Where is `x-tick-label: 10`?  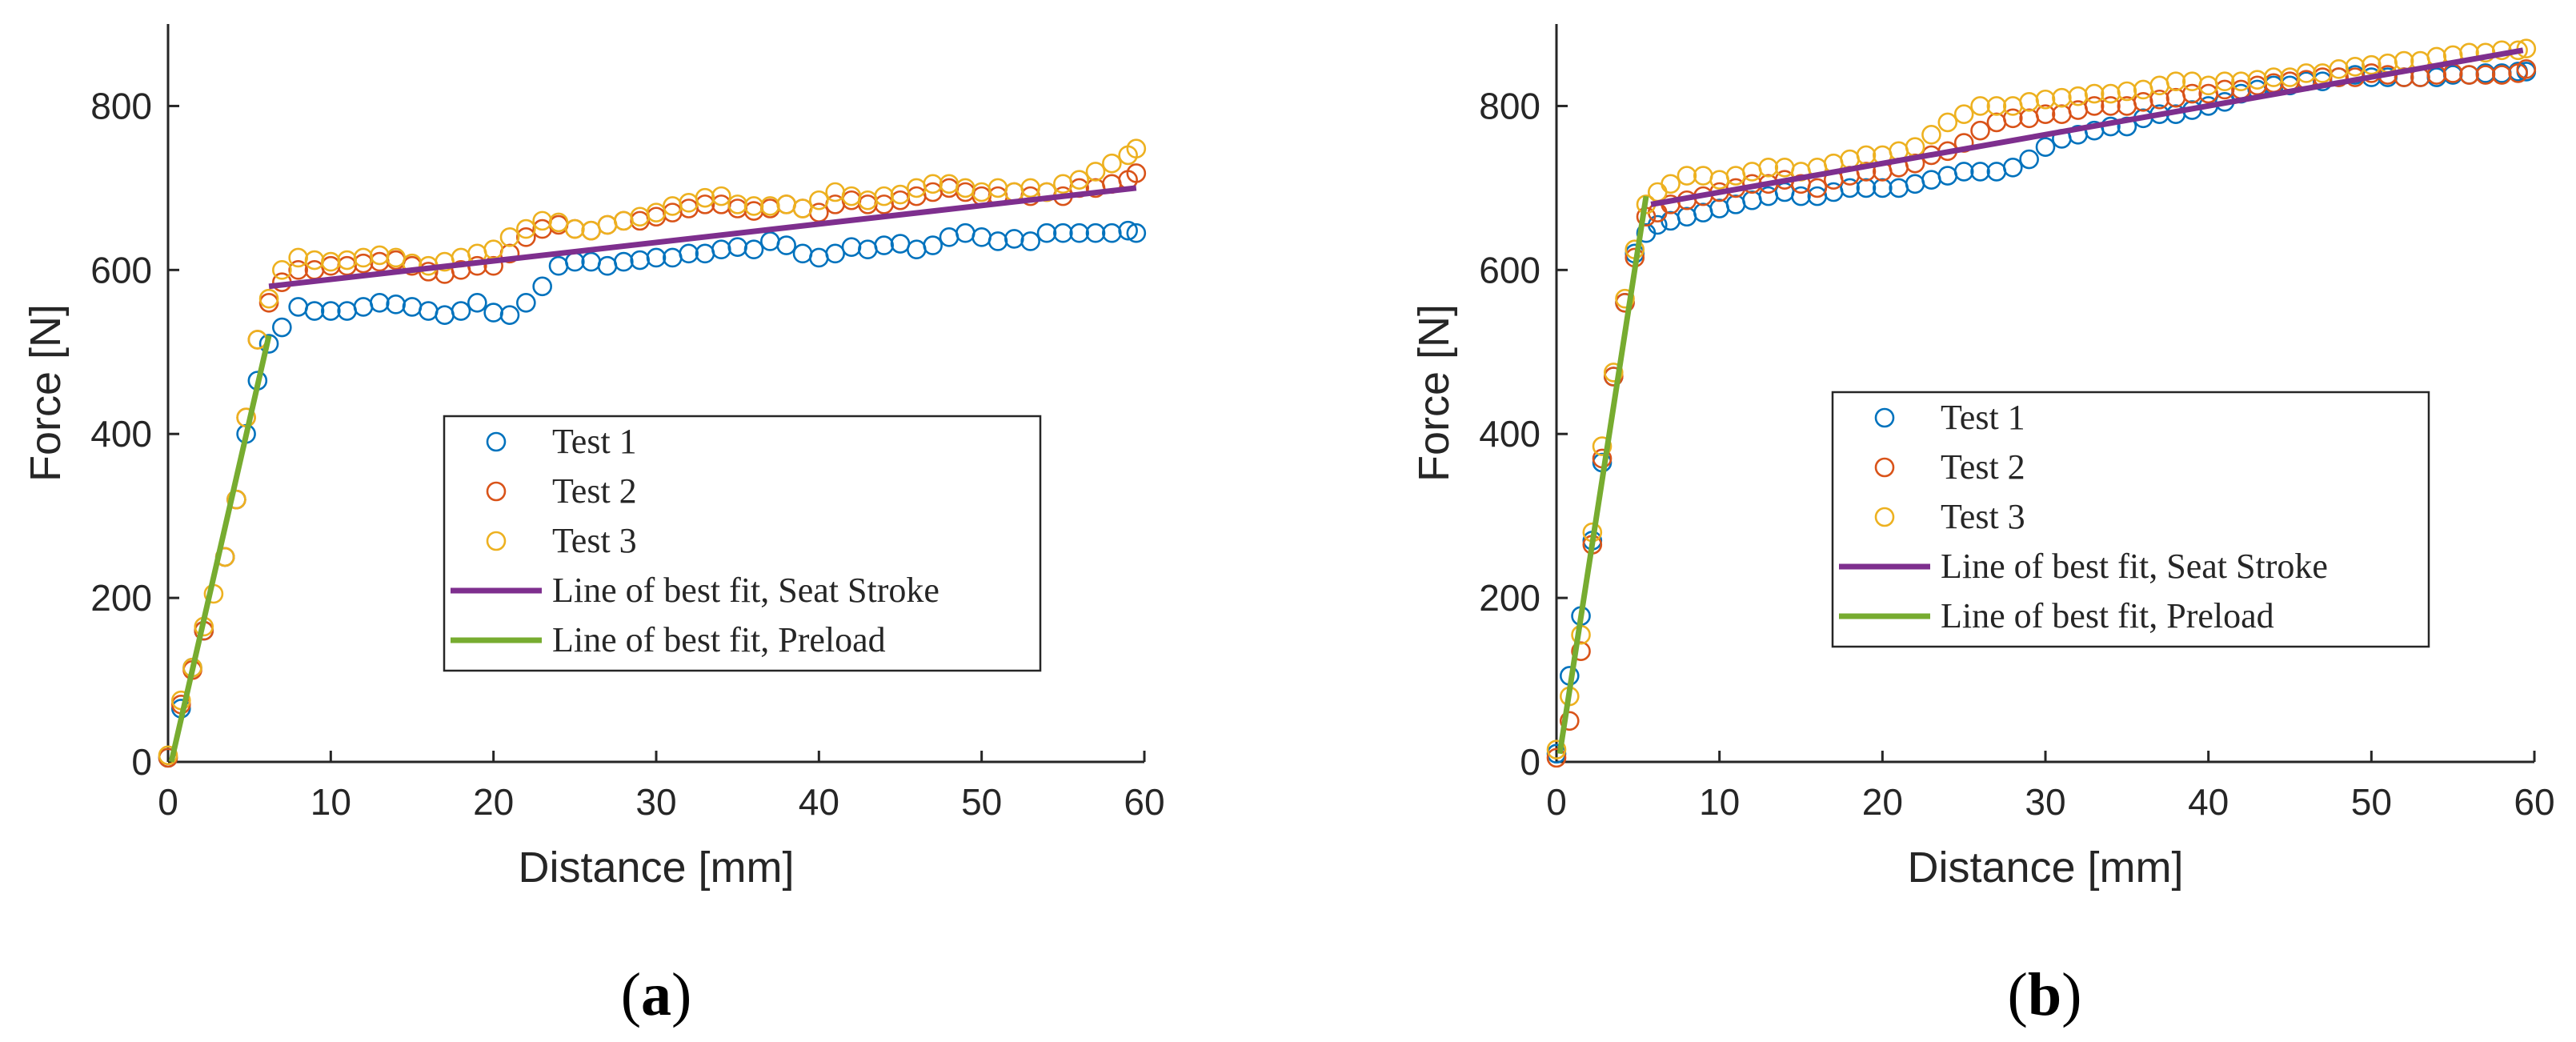 x-tick-label: 10 is located at coordinates (1719, 802).